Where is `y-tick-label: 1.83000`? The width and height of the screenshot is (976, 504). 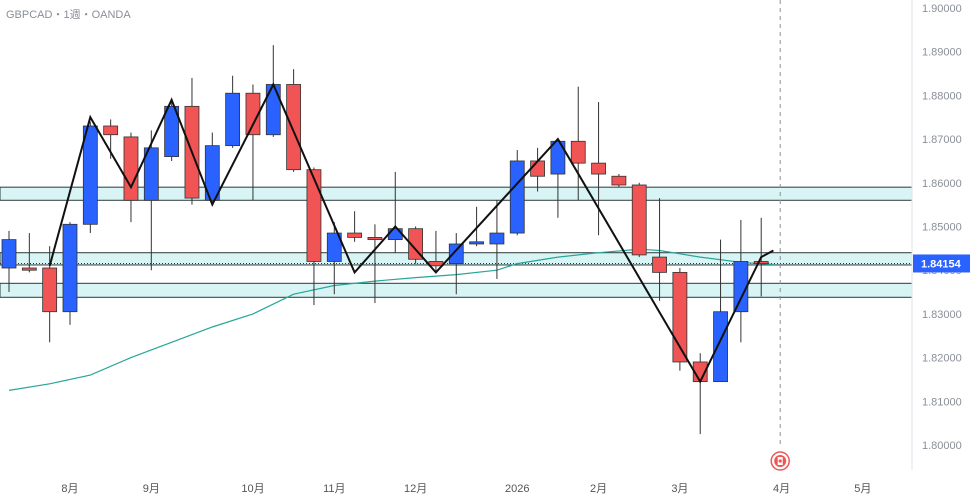 y-tick-label: 1.83000 is located at coordinates (942, 315).